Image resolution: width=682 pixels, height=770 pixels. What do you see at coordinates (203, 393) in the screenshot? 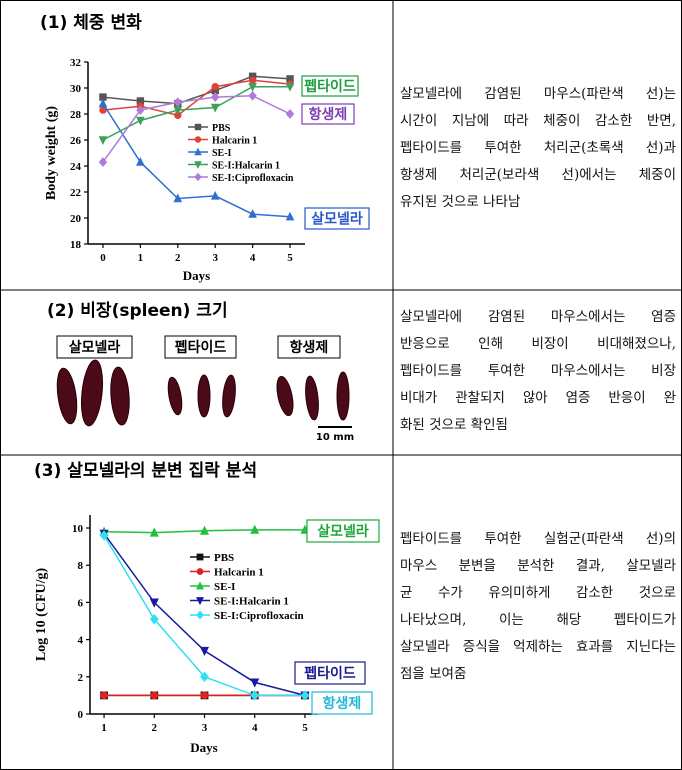
I see `spleen-photo` at bounding box center [203, 393].